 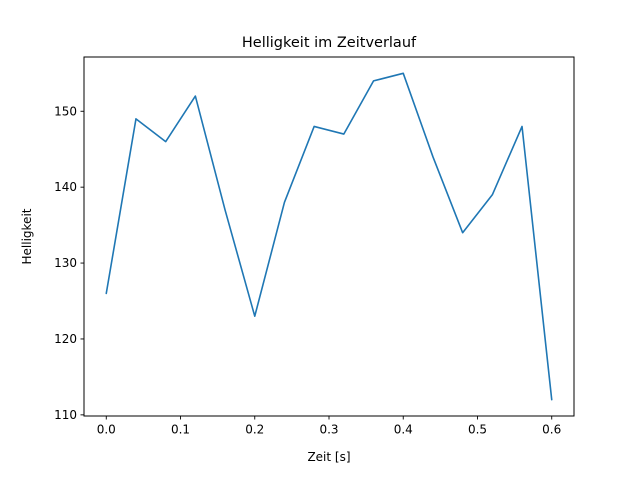 I want to click on x-tick-label: 0.5, so click(x=477, y=430).